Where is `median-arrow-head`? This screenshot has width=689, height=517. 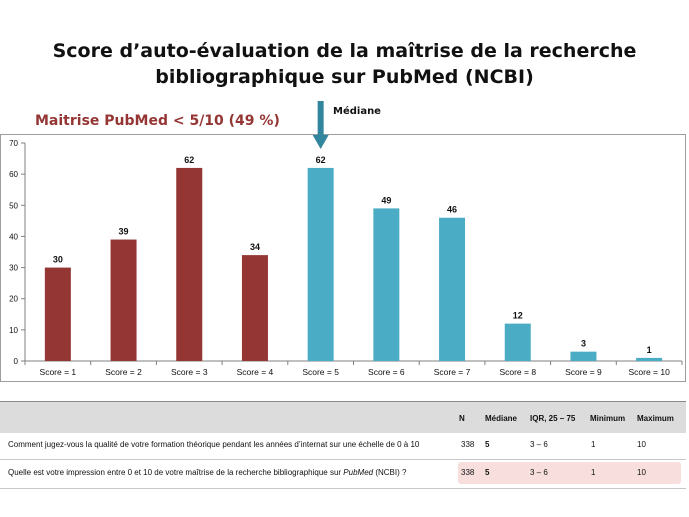 median-arrow-head is located at coordinates (320, 142).